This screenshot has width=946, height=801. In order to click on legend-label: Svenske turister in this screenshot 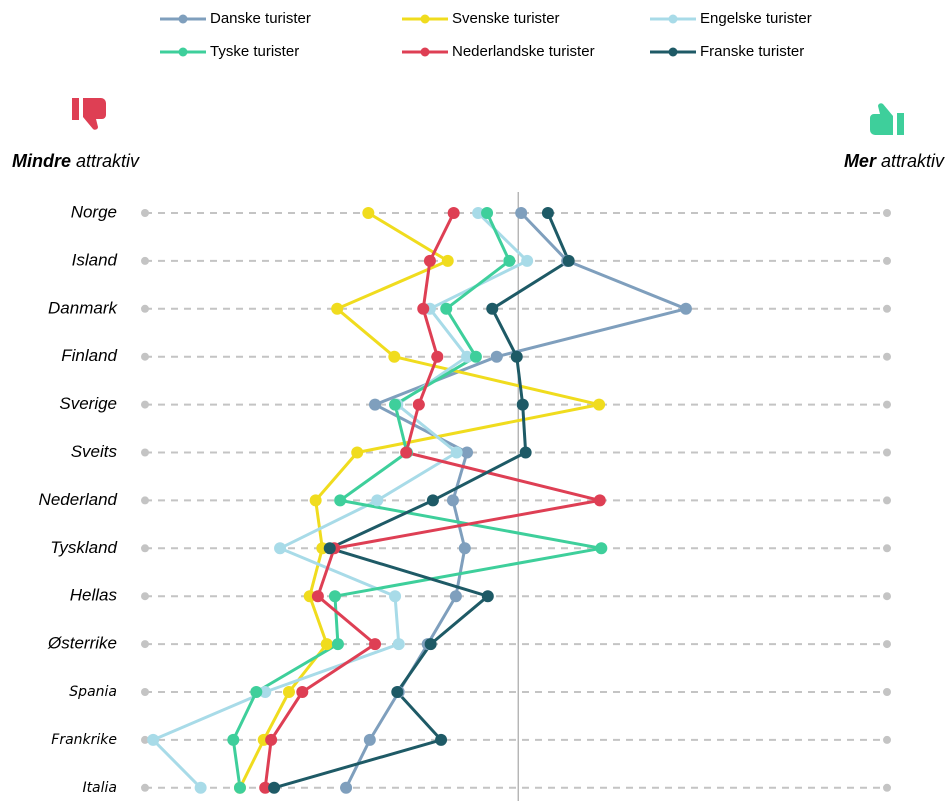, I will do `click(506, 18)`.